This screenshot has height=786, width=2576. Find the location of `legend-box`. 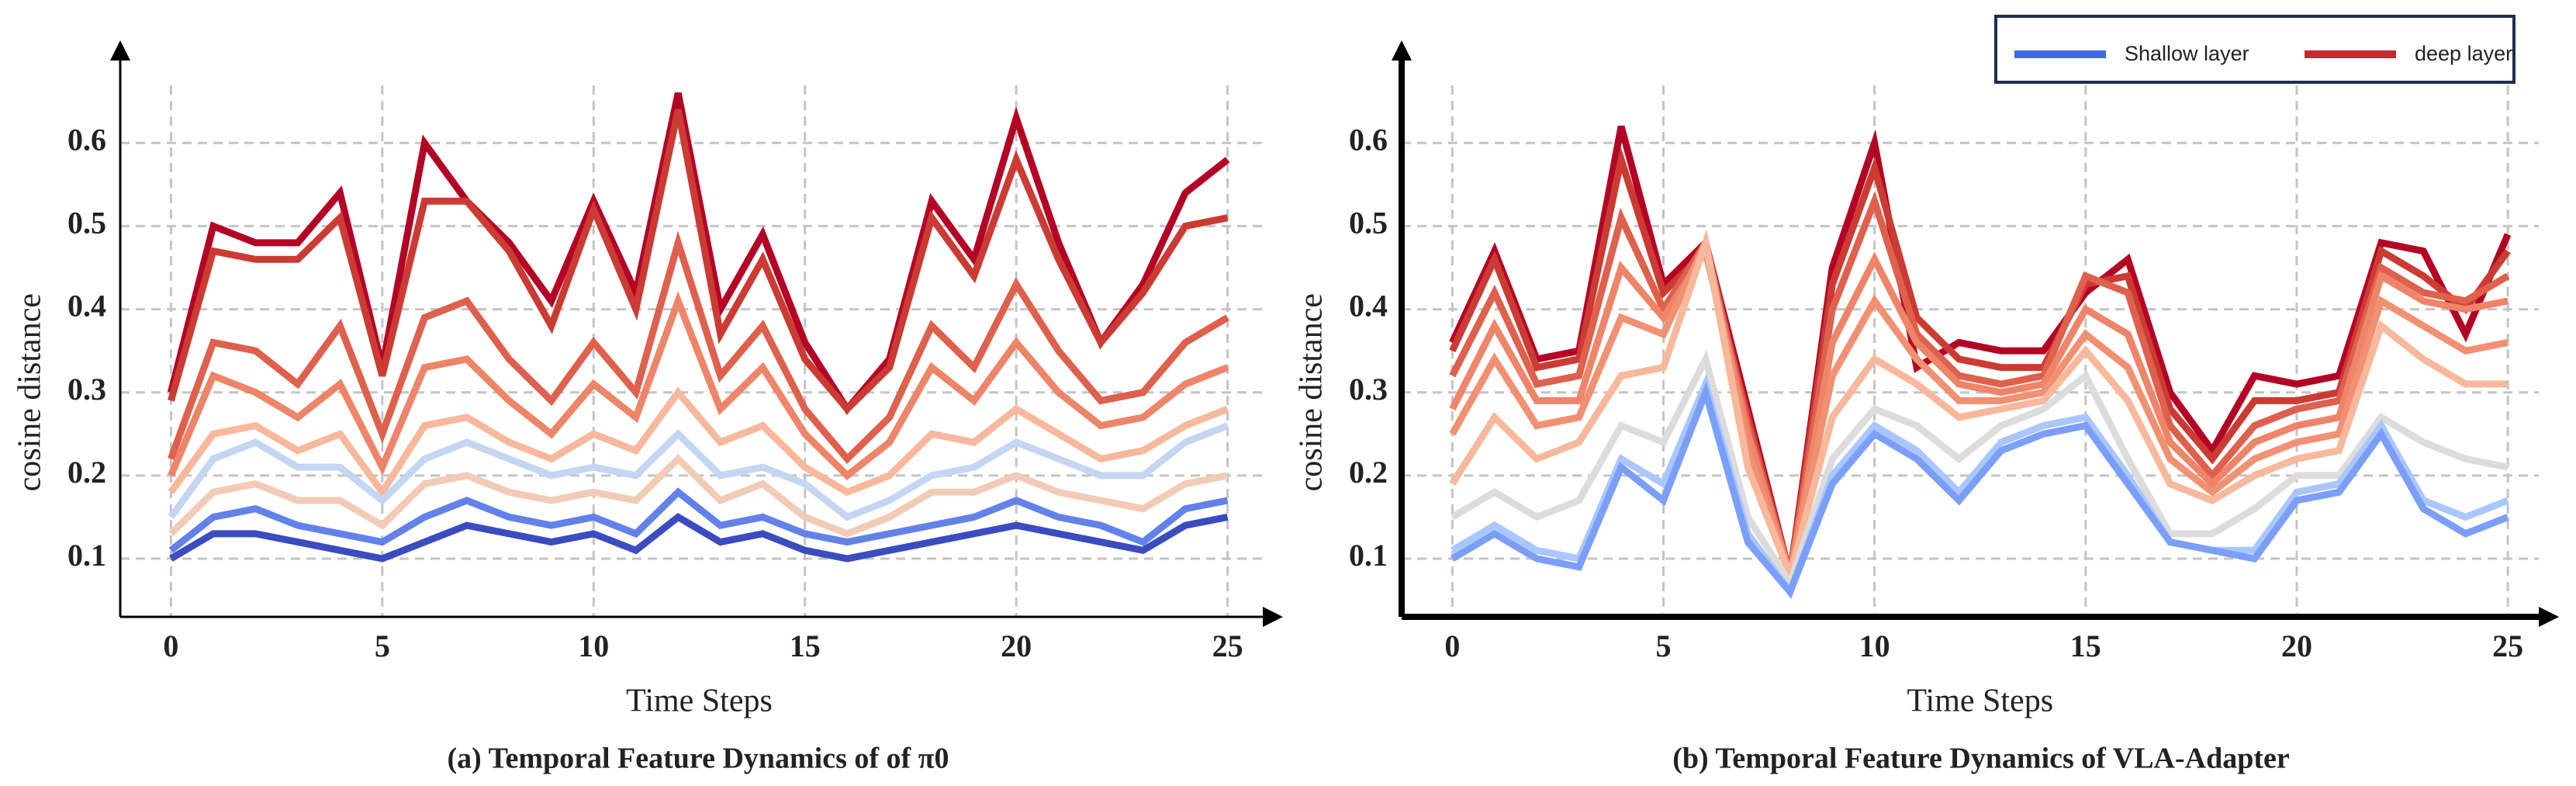

legend-box is located at coordinates (2254, 50).